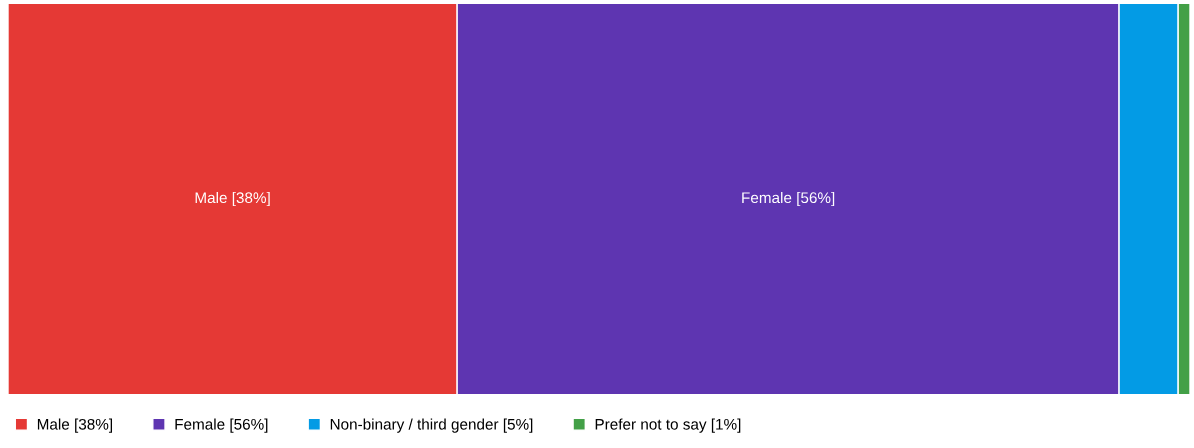 This screenshot has width=1194, height=448. I want to click on legend-label: Female [56%], so click(221, 425).